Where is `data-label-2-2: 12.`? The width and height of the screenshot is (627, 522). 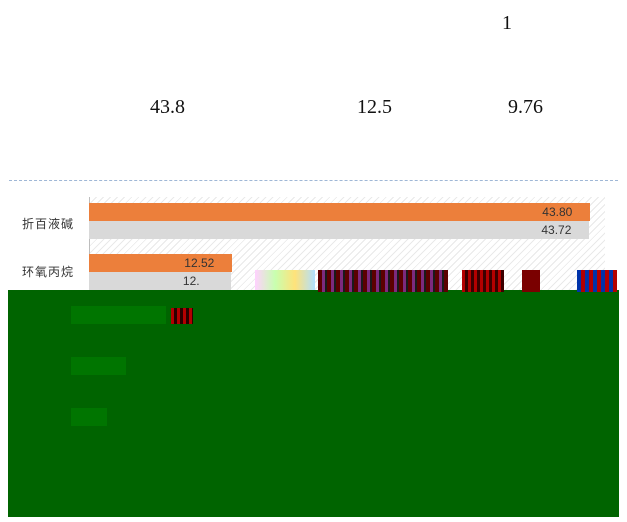 data-label-2-2: 12. is located at coordinates (191, 281).